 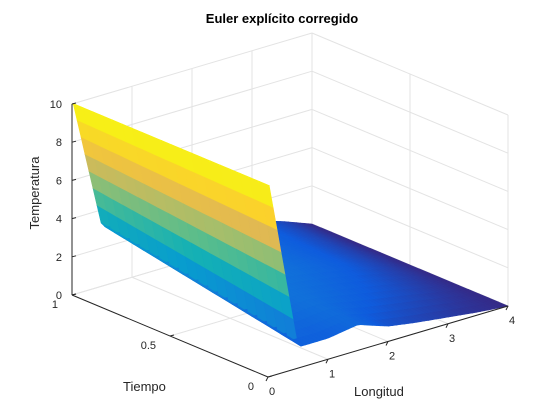 I want to click on z-tick-label: 4, so click(x=59, y=220).